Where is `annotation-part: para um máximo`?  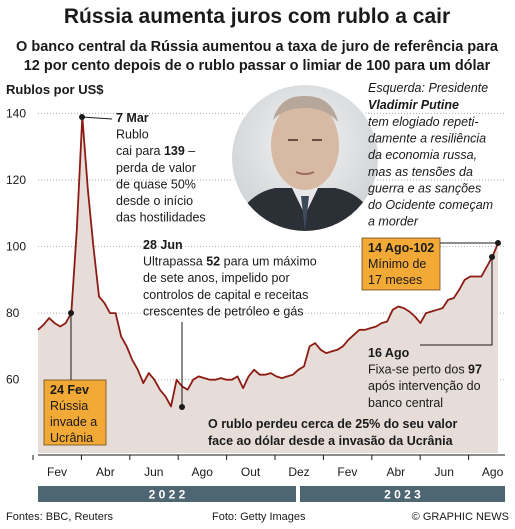
annotation-part: para um máximo is located at coordinates (268, 262).